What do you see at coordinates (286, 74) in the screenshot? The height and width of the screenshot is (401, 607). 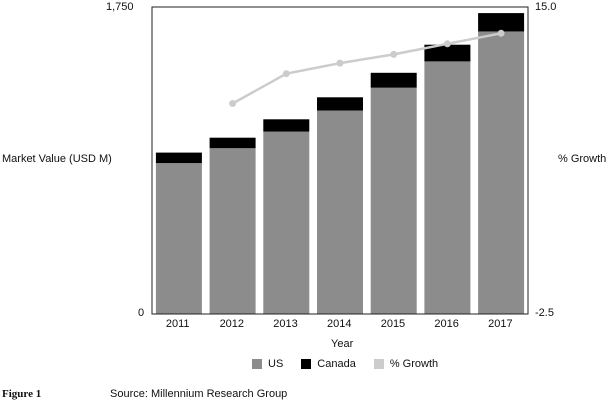 I see `growth-point-2013` at bounding box center [286, 74].